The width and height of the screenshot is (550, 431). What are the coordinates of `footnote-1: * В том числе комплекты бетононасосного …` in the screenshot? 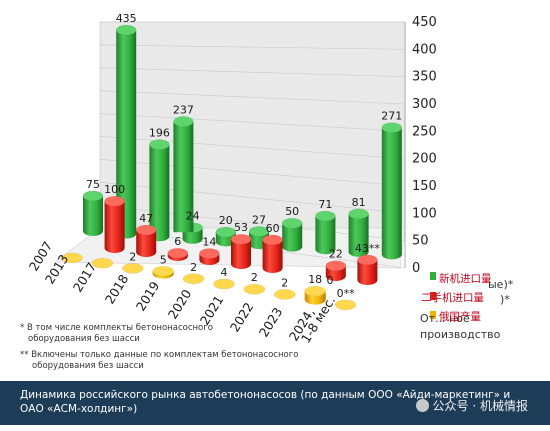 It's located at (116, 334).